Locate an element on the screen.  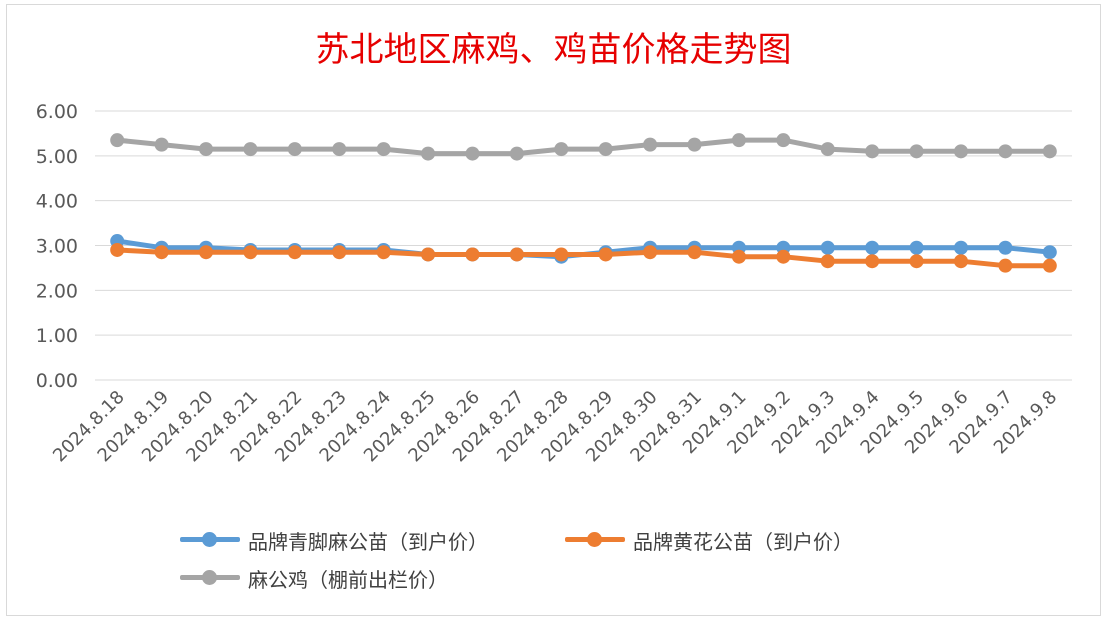
y-tick-label: 6.00 is located at coordinates (57, 112).